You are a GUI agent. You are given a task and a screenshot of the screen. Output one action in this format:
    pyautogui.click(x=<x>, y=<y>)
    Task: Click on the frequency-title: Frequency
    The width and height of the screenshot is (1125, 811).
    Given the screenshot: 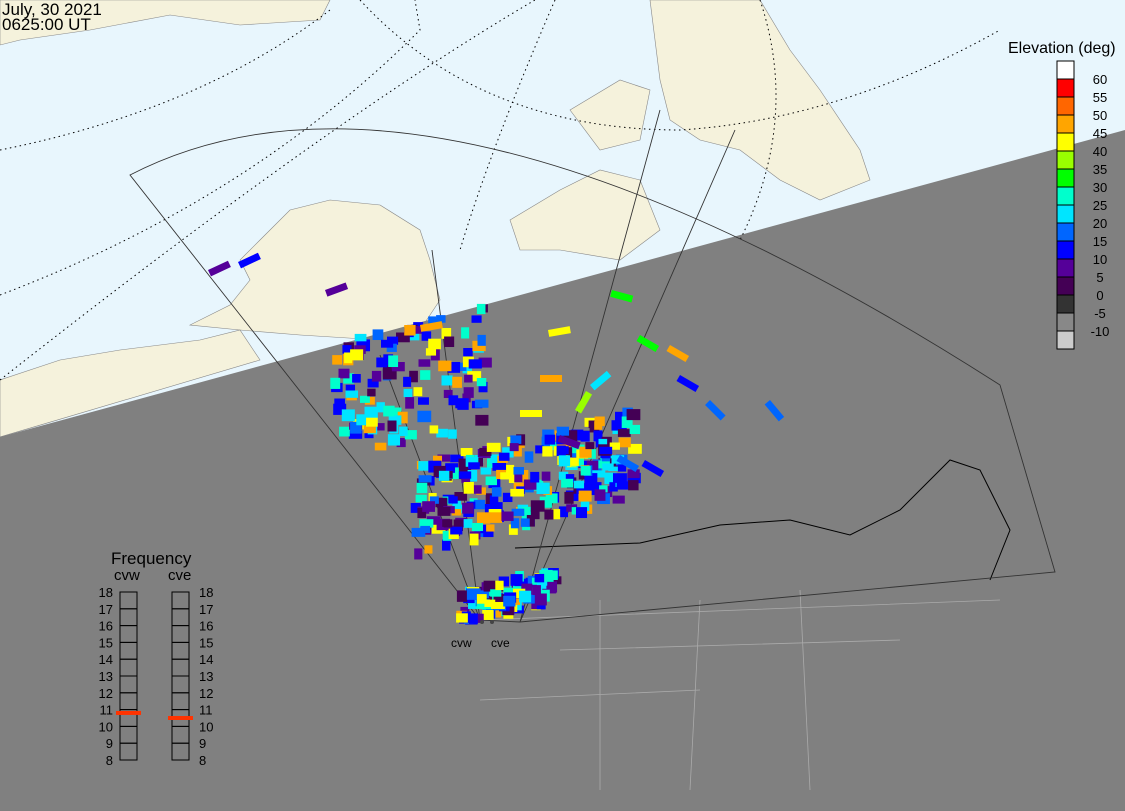 What is the action you would take?
    pyautogui.click(x=151, y=558)
    